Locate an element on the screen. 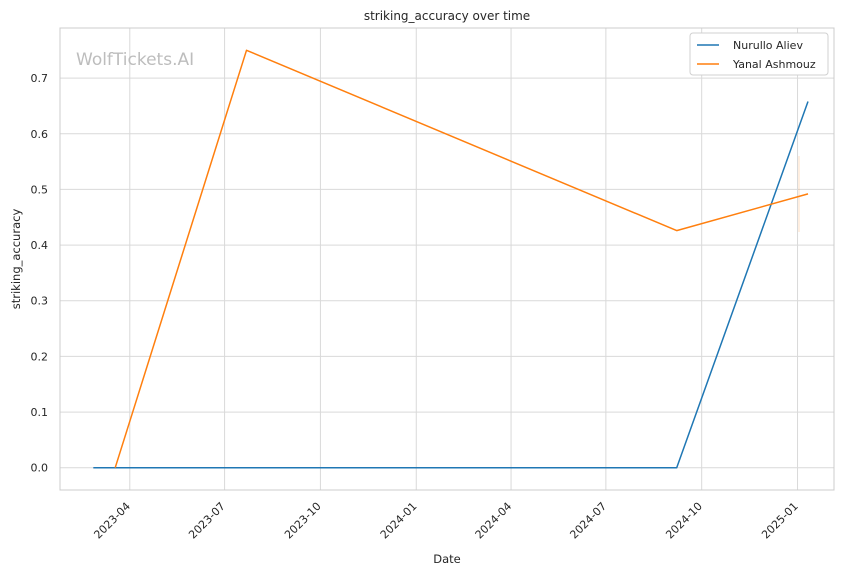  x-axis-title: Date is located at coordinates (447, 559).